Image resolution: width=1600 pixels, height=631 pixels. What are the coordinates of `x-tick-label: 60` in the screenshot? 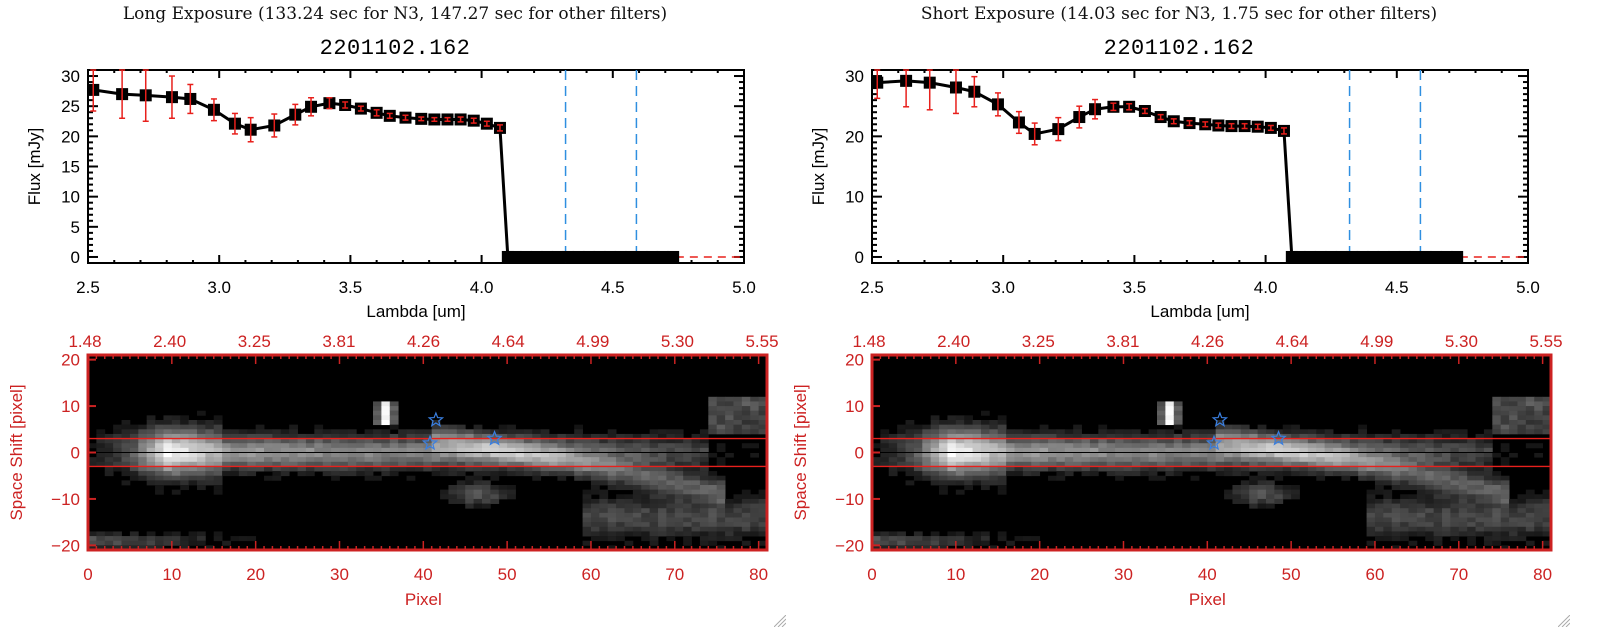 It's located at (1375, 574).